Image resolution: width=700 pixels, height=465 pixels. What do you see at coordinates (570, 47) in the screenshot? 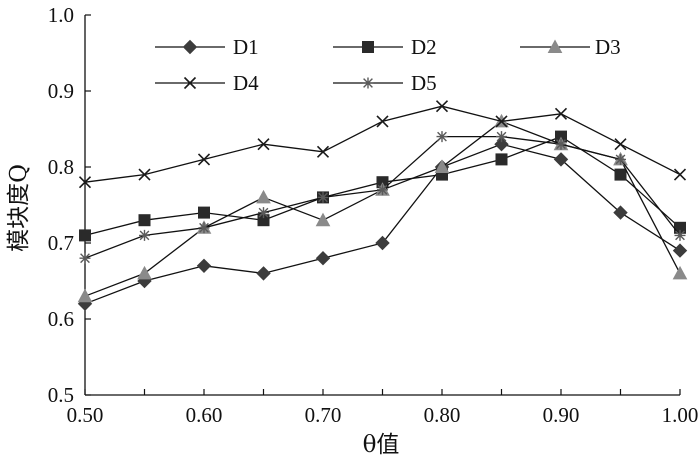
I see `legend-item-d3: D3` at bounding box center [570, 47].